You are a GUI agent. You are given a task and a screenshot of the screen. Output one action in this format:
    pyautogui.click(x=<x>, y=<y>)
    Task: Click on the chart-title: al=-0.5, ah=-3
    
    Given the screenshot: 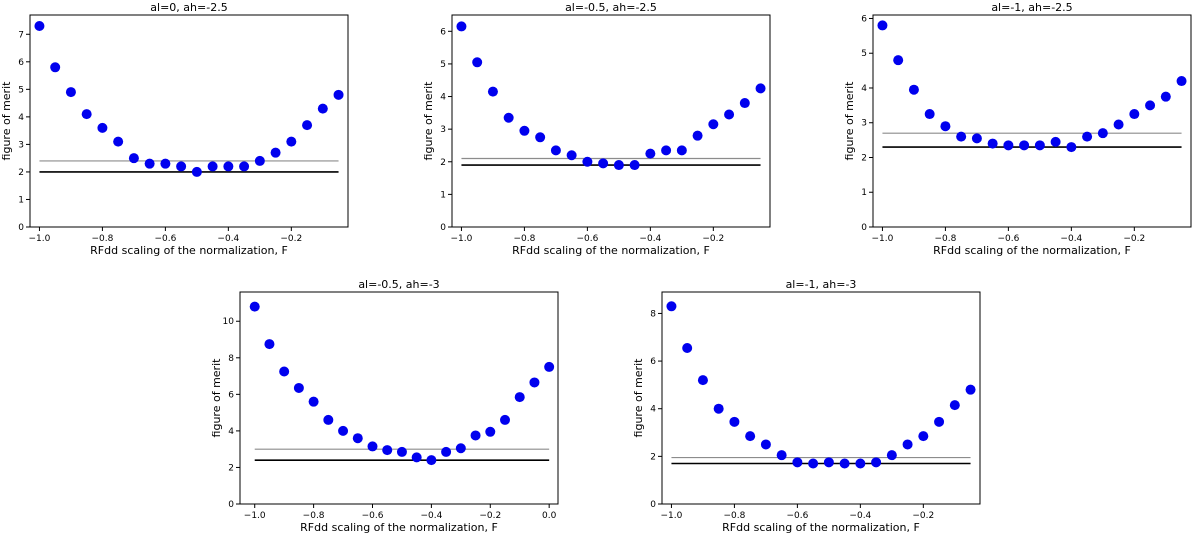 What is the action you would take?
    pyautogui.click(x=398, y=284)
    